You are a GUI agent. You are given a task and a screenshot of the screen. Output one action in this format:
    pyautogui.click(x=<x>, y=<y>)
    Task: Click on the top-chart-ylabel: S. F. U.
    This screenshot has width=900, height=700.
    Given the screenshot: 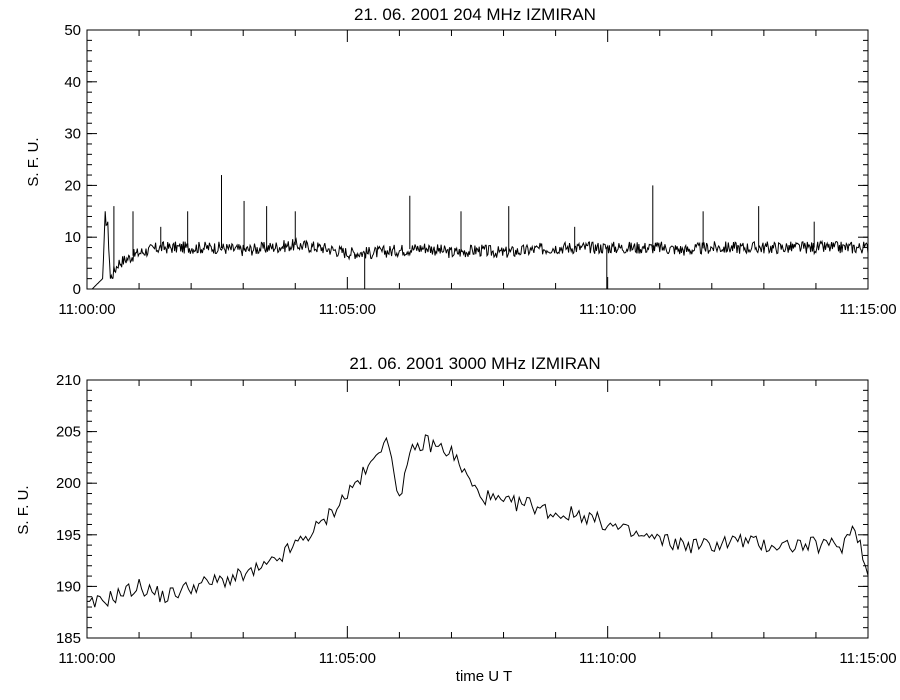 What is the action you would take?
    pyautogui.click(x=33, y=161)
    